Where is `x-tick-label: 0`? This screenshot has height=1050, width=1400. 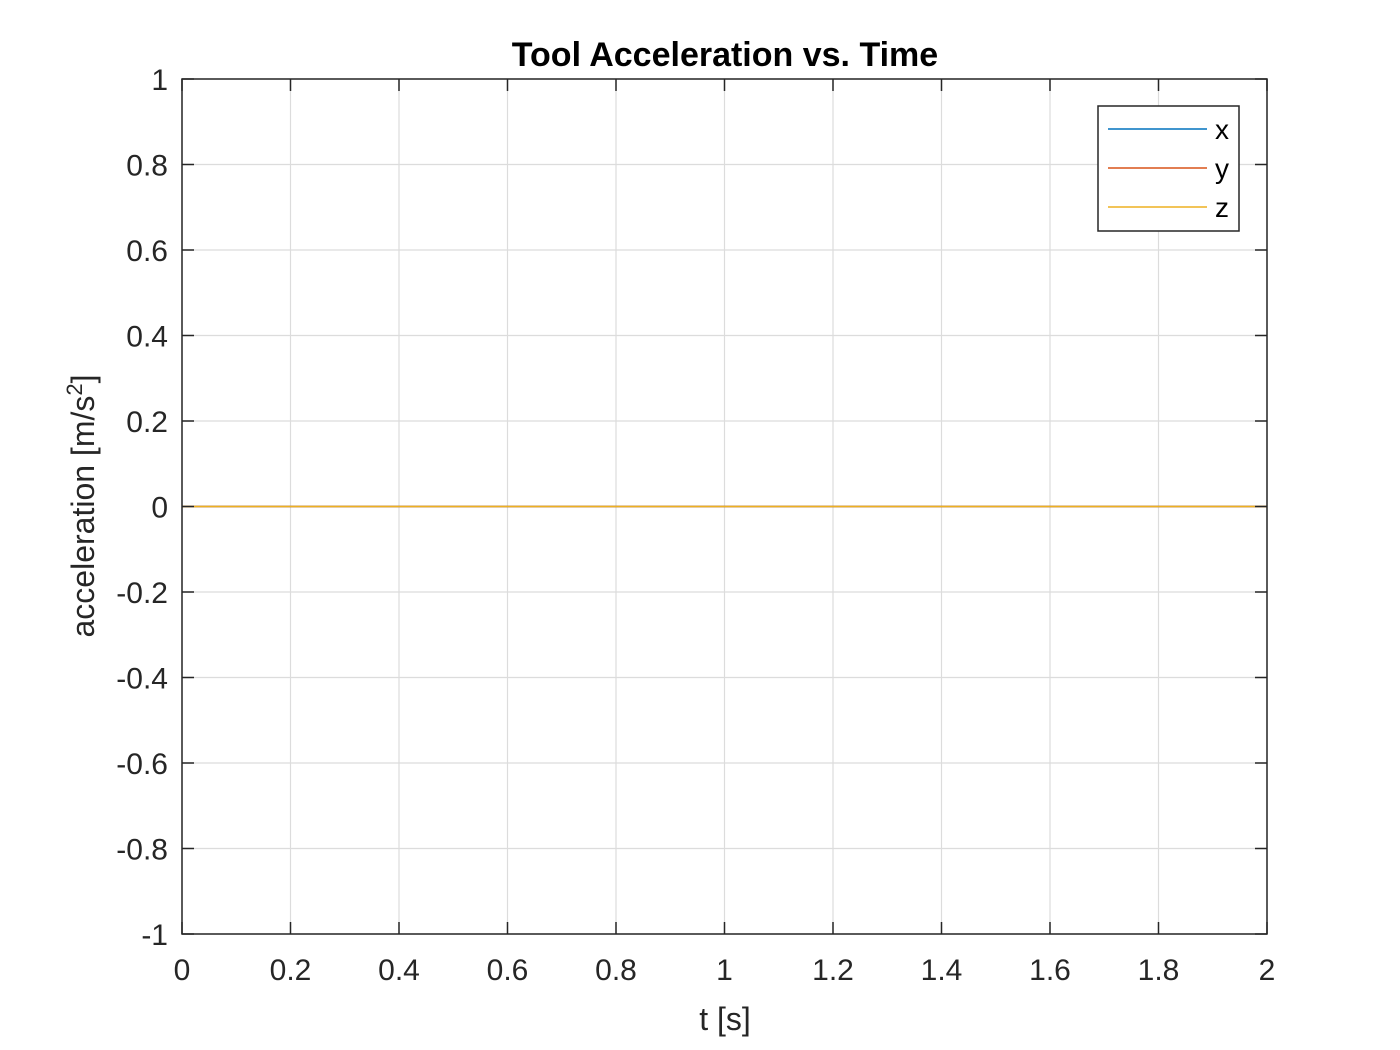
x-tick-label: 0 is located at coordinates (182, 970).